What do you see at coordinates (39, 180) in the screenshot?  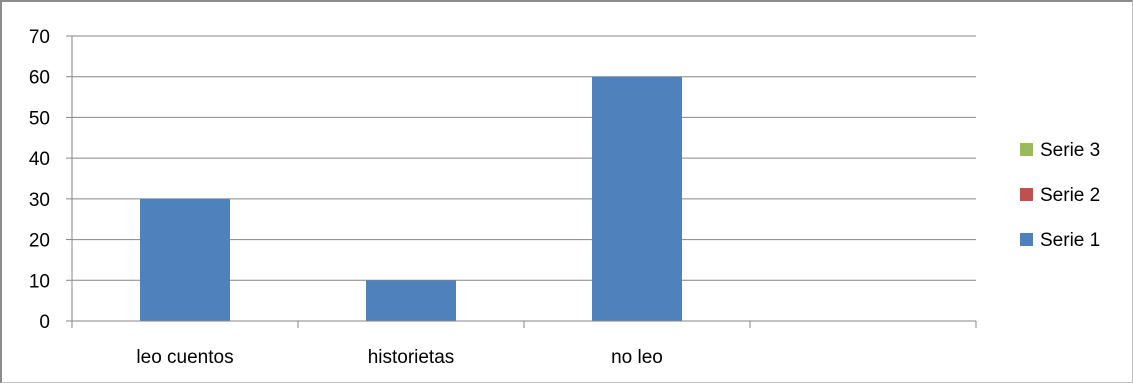 I see `y-axis-tick-labels: 0 10 20 30 40 50 60 70` at bounding box center [39, 180].